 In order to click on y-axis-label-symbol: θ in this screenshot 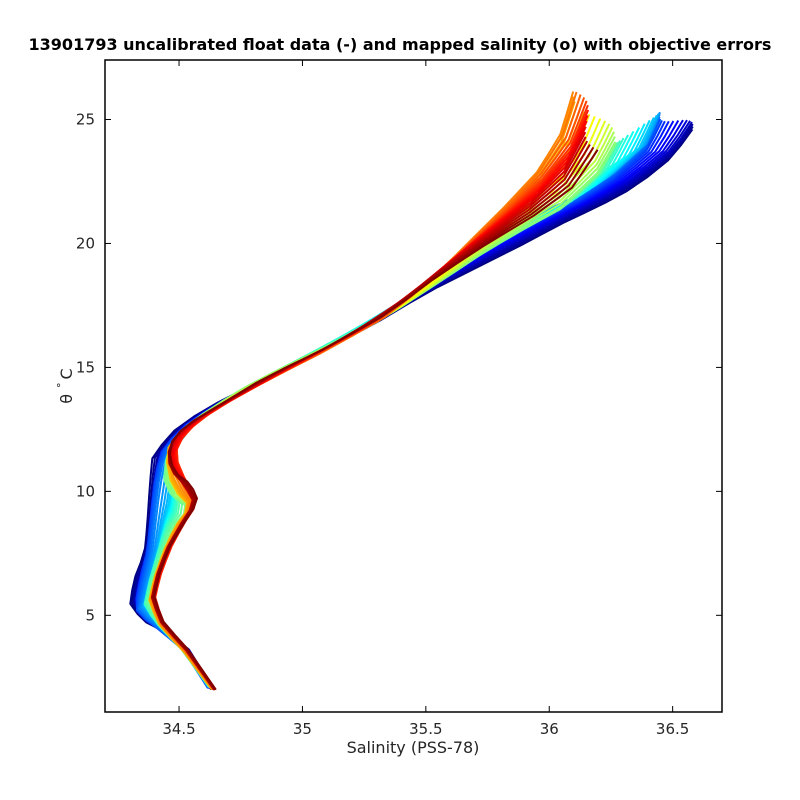, I will do `click(66, 399)`.